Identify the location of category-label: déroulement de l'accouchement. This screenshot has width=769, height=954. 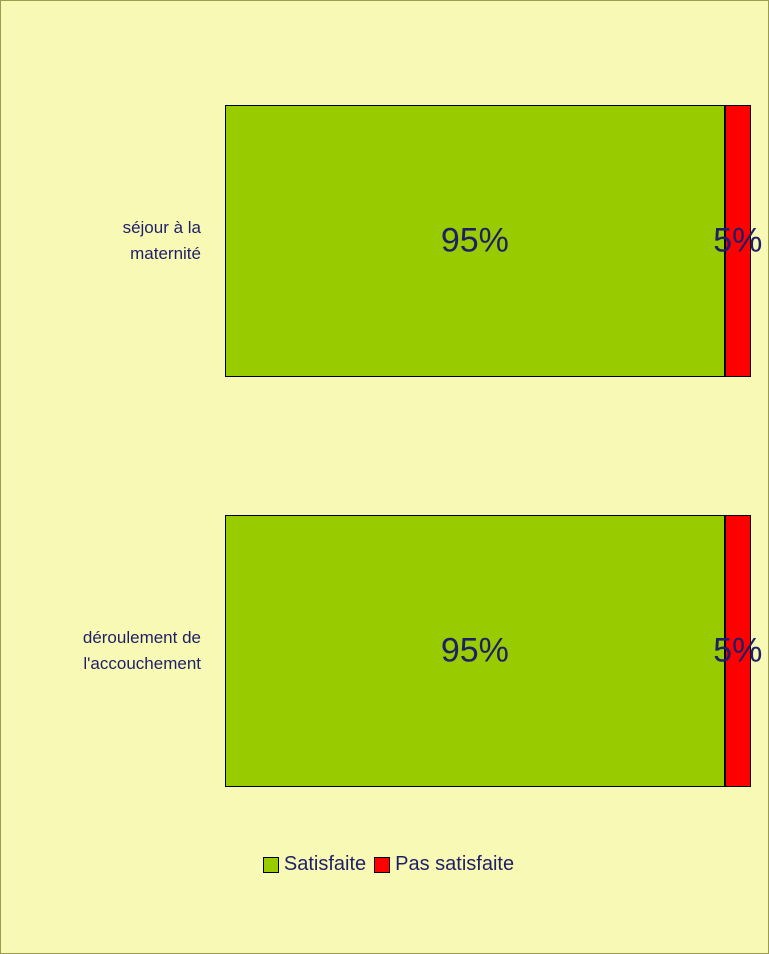
(141, 650).